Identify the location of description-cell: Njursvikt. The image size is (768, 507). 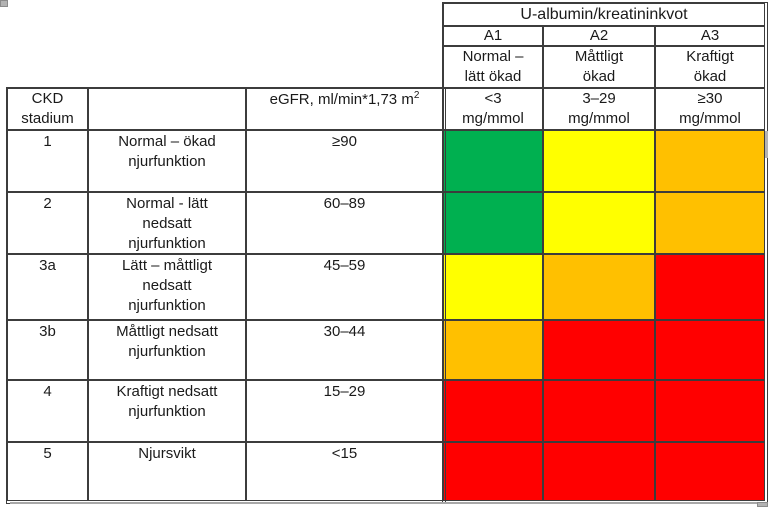
(167, 471).